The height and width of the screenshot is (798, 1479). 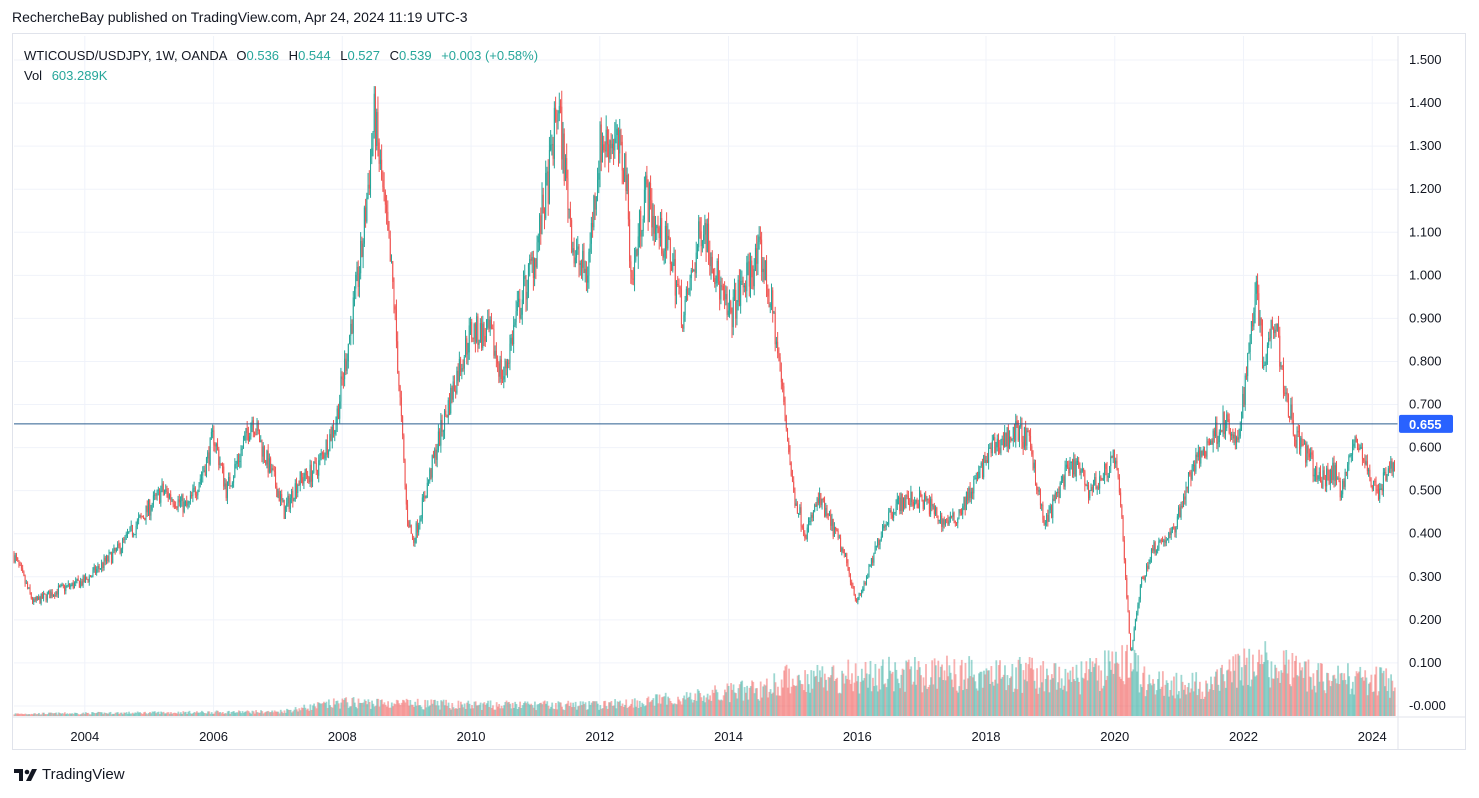 I want to click on volume-label: Vol, so click(x=33, y=75).